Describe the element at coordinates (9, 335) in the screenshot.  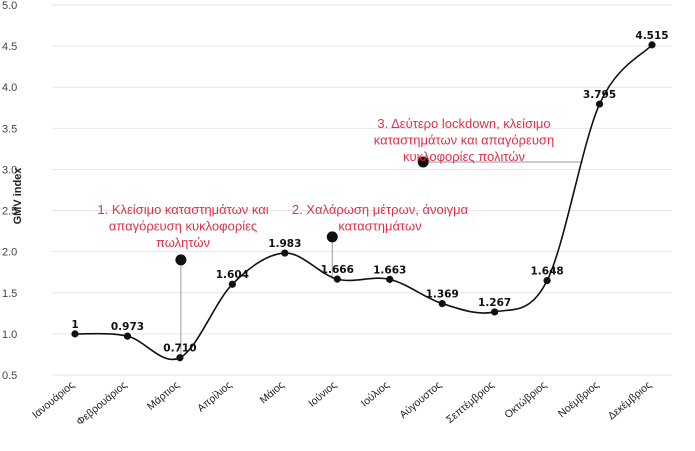
I see `y-tick-label: 1.0` at that location.